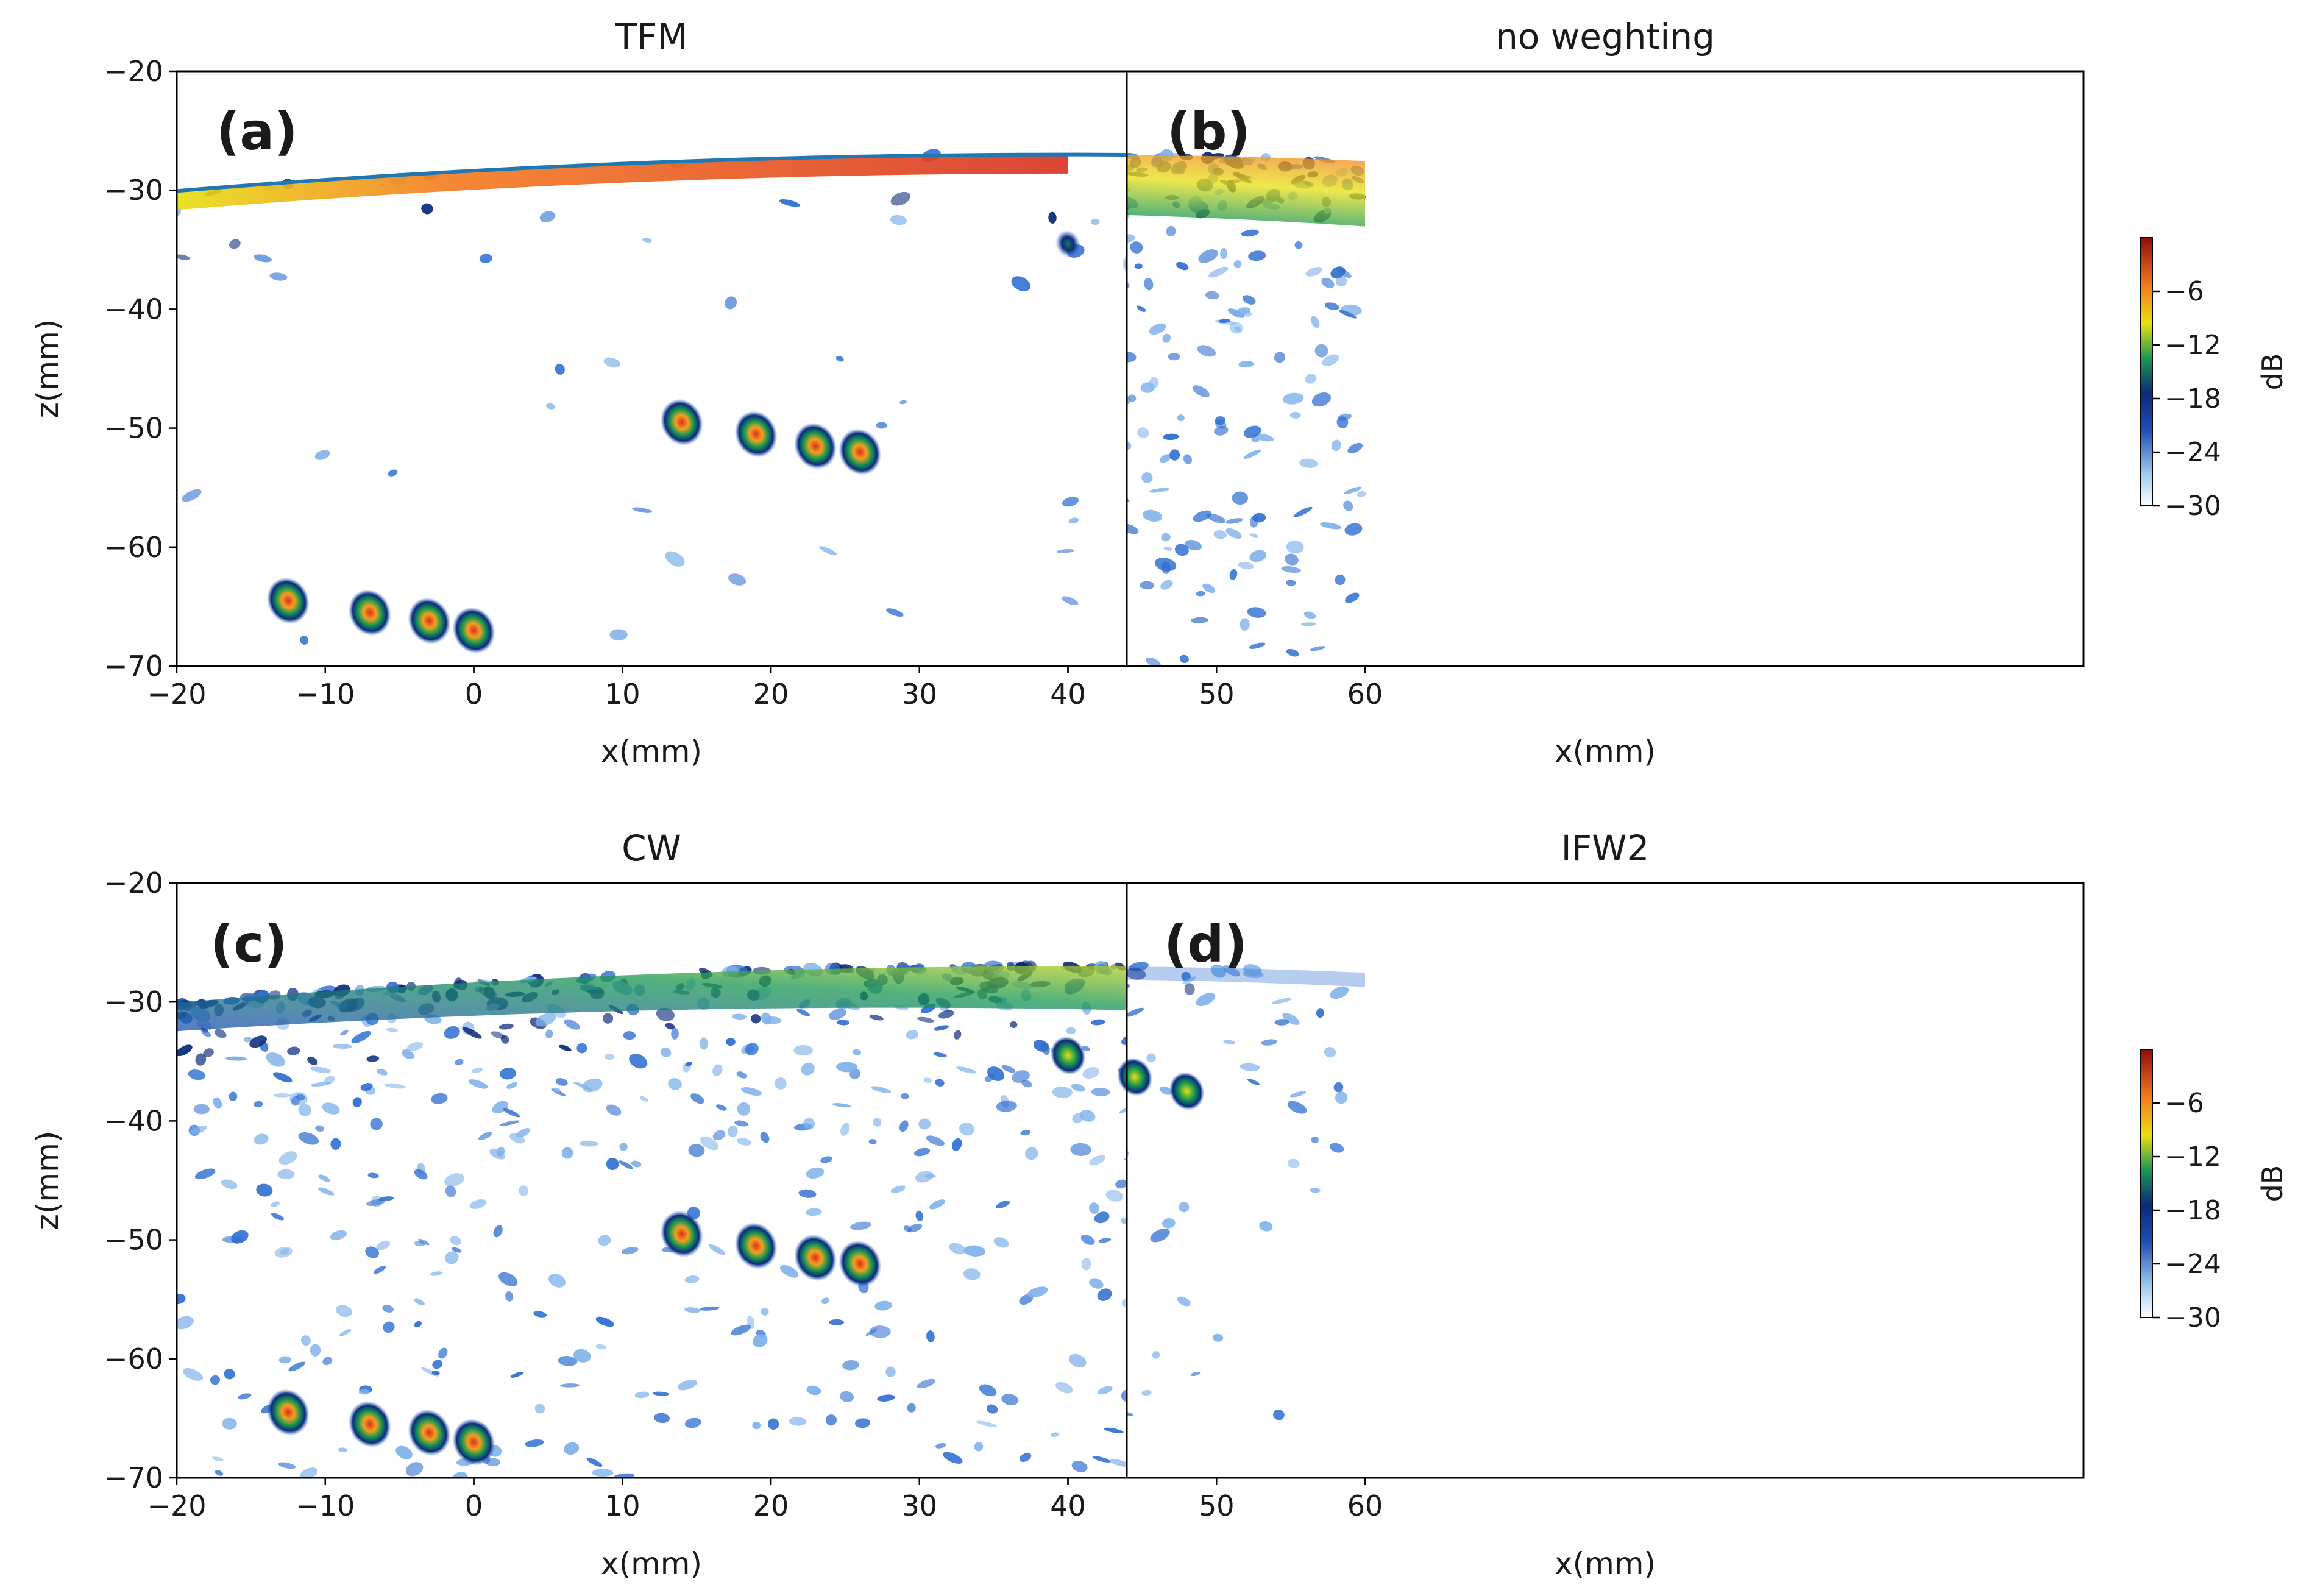  Describe the element at coordinates (771, 1506) in the screenshot. I see `x-tick-label: 20` at that location.